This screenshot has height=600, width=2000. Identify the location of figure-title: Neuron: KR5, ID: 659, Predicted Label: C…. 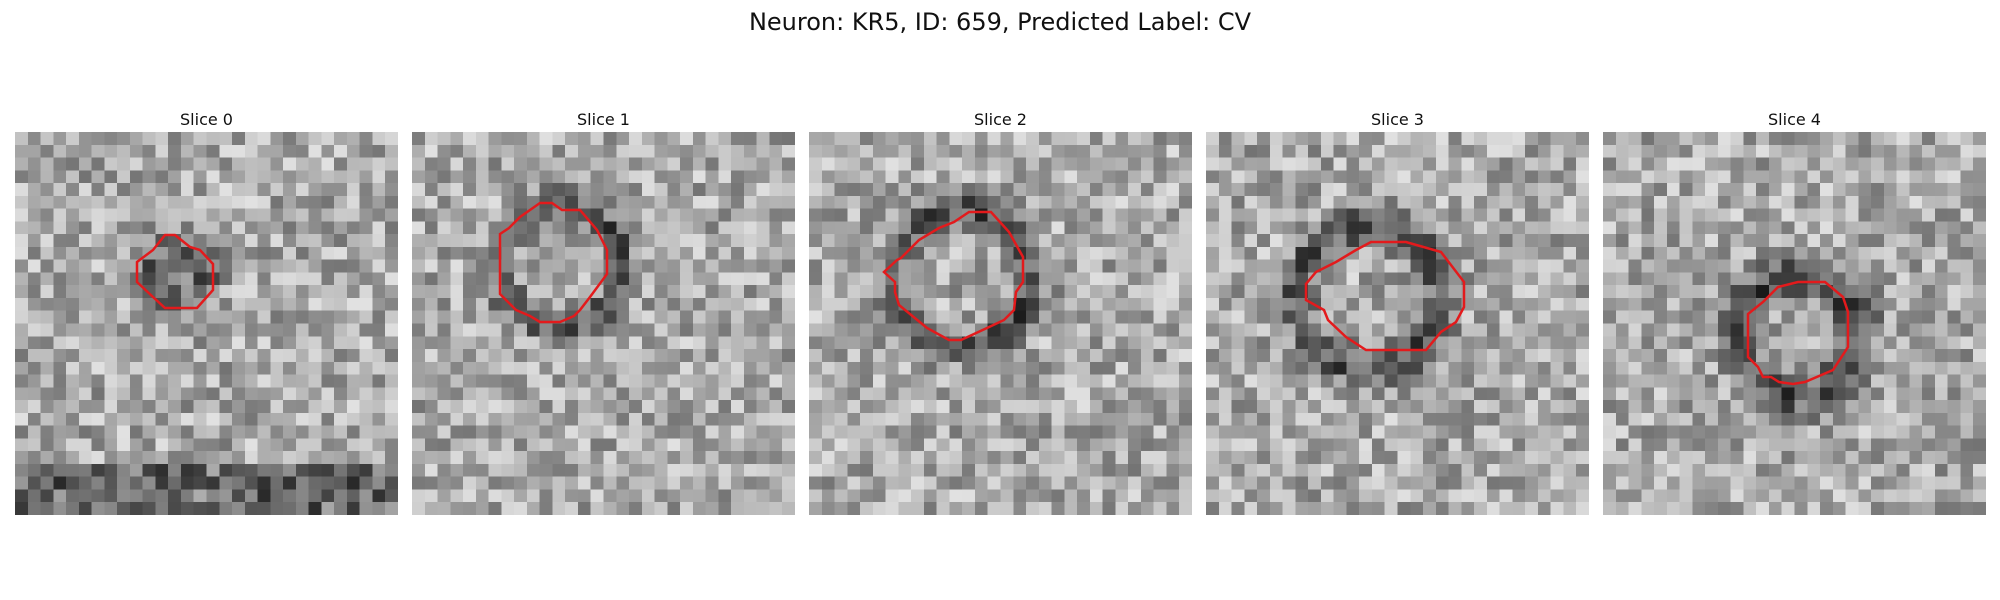
(1000, 22).